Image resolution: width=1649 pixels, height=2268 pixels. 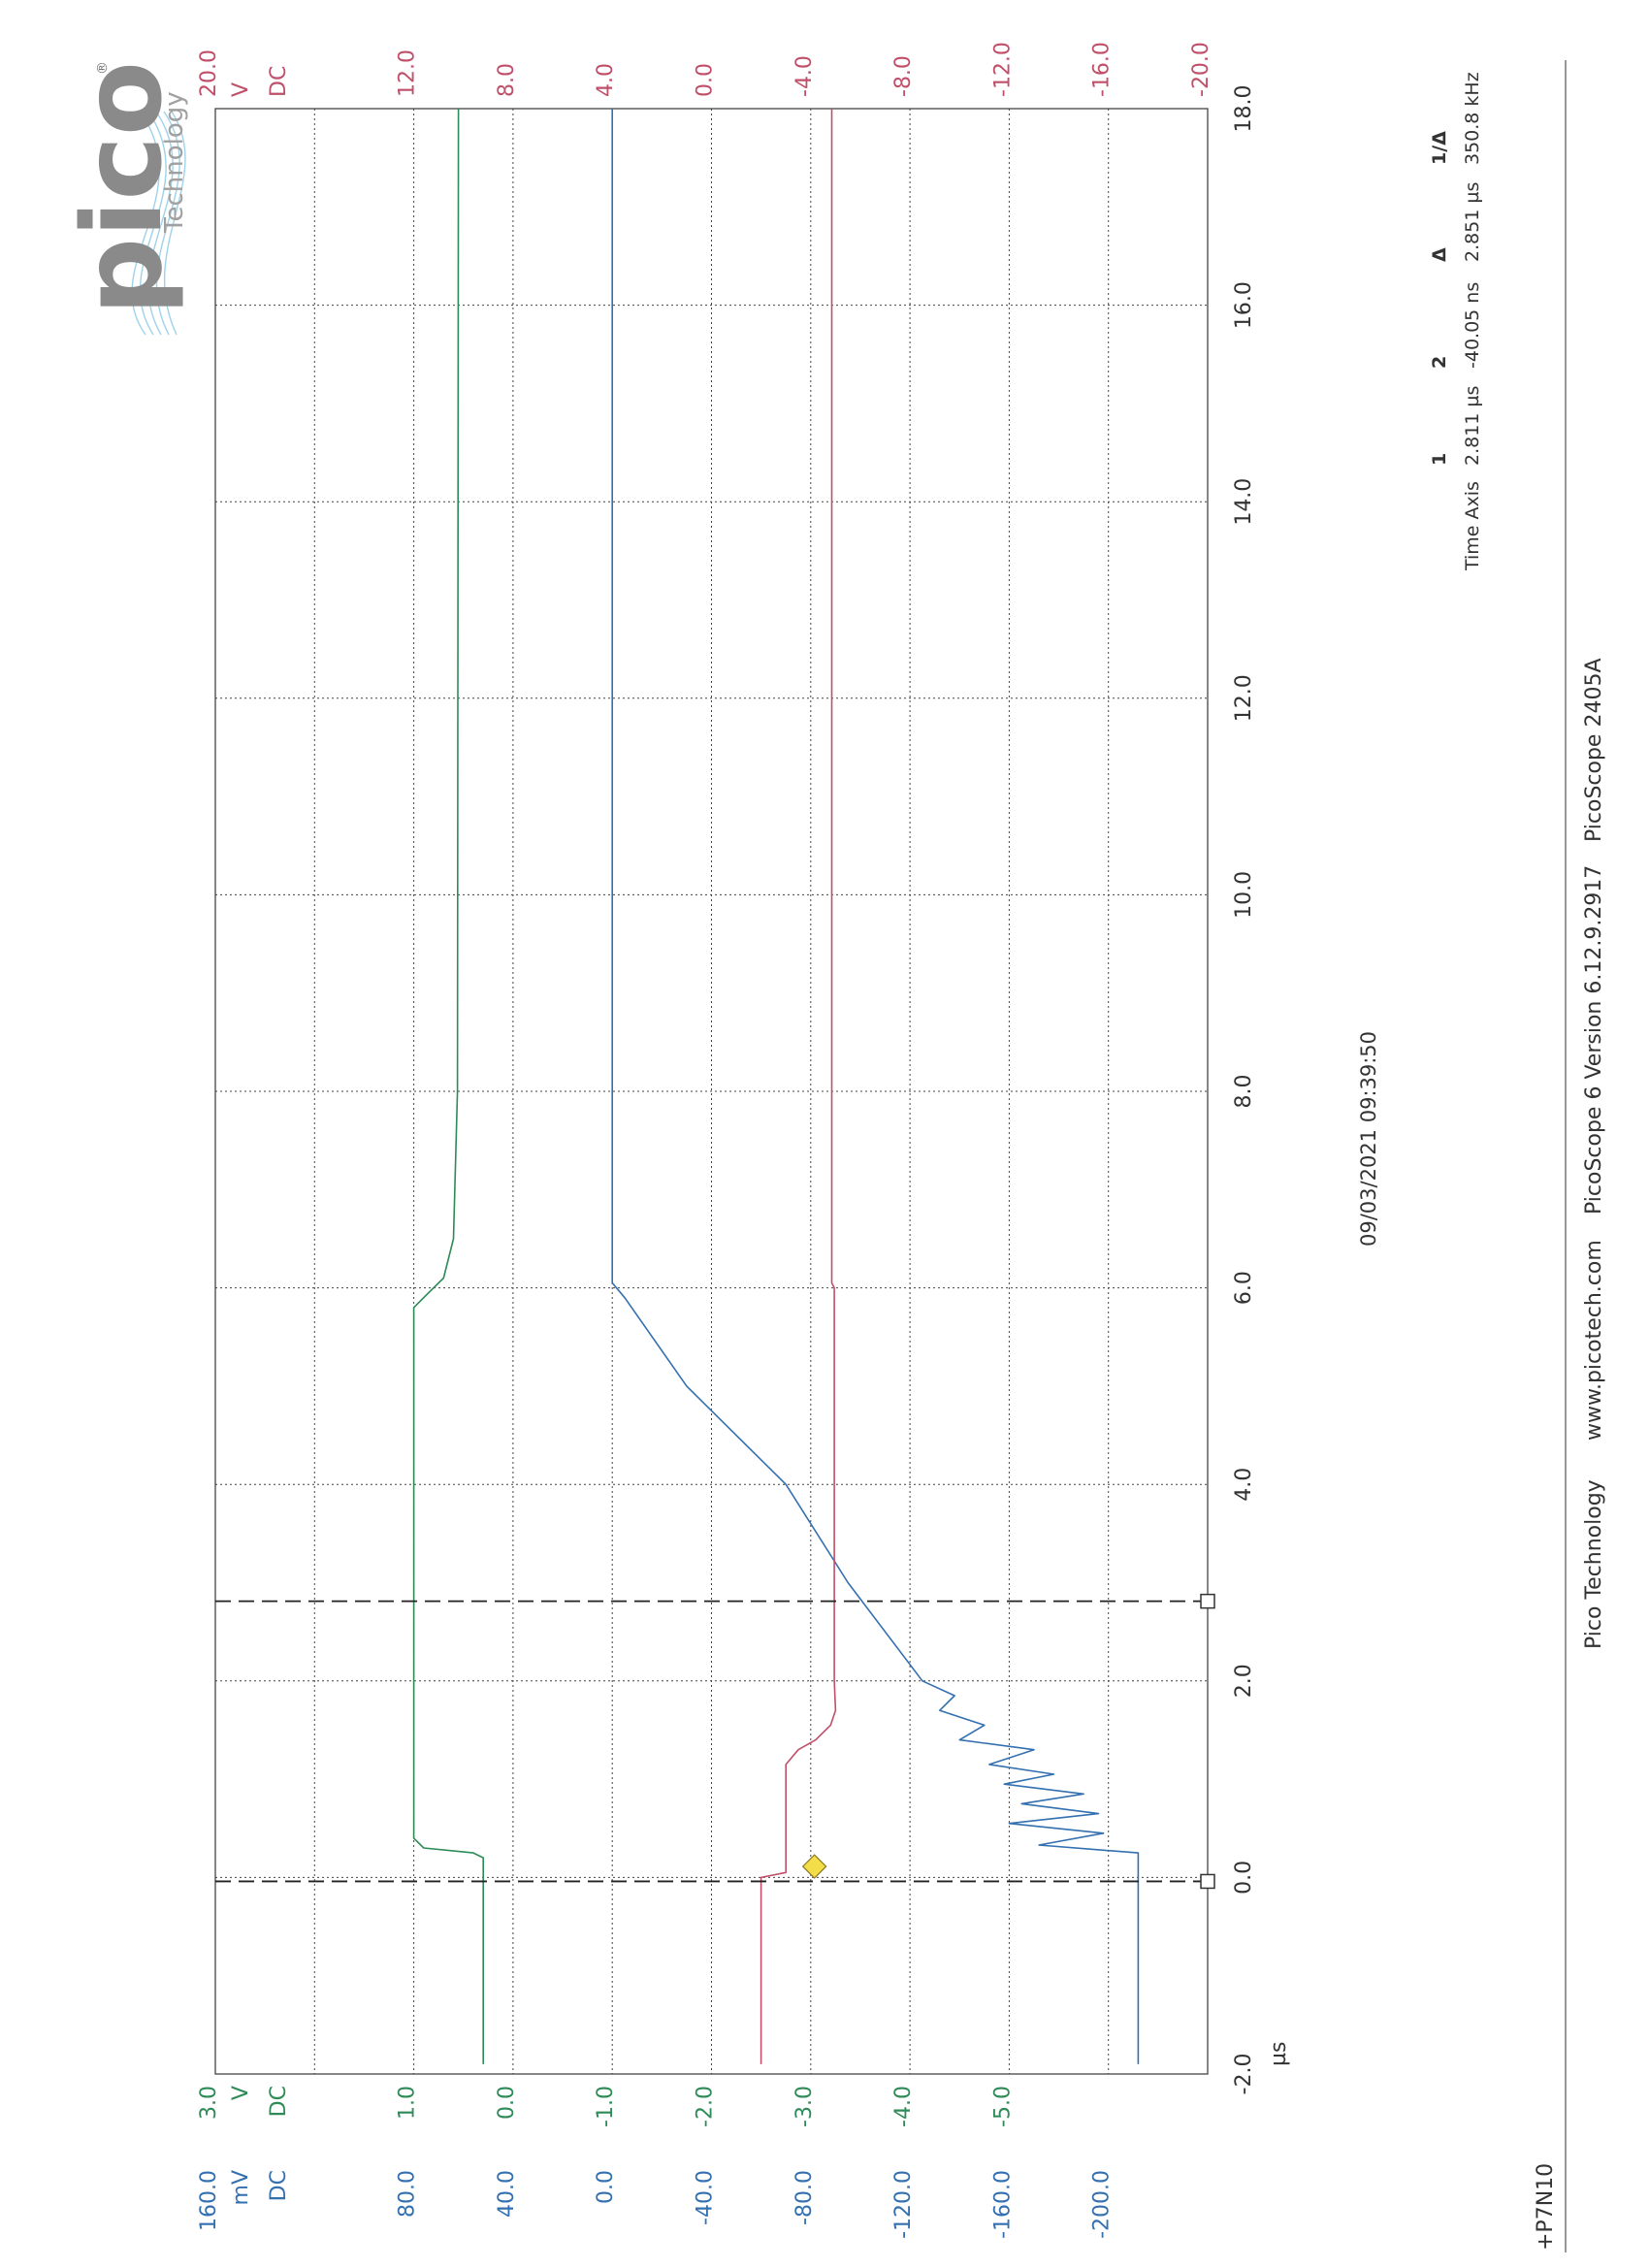 What do you see at coordinates (1472, 325) in the screenshot?
I see `ruler-value-2: -40.05 ns` at bounding box center [1472, 325].